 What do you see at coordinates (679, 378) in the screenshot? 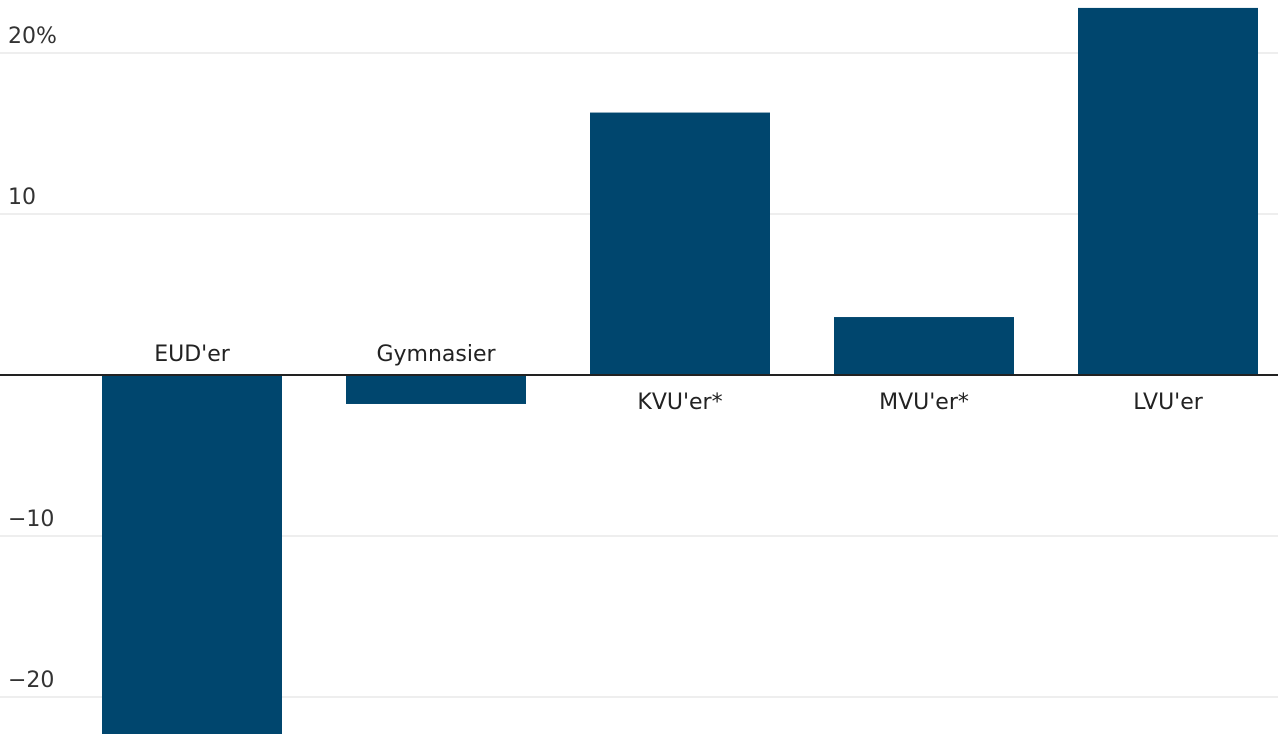
I see `category-labels: EUD'er Gymnasier KVU'er* MVU'er* LVU'er` at bounding box center [679, 378].